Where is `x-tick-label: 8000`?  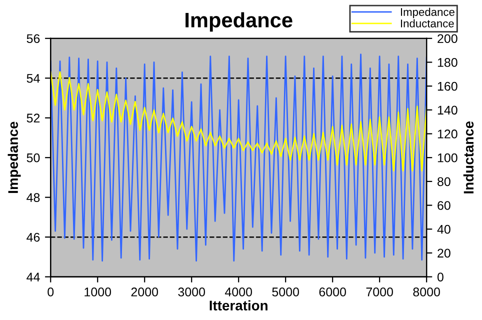
x-tick-label: 8000 is located at coordinates (426, 292).